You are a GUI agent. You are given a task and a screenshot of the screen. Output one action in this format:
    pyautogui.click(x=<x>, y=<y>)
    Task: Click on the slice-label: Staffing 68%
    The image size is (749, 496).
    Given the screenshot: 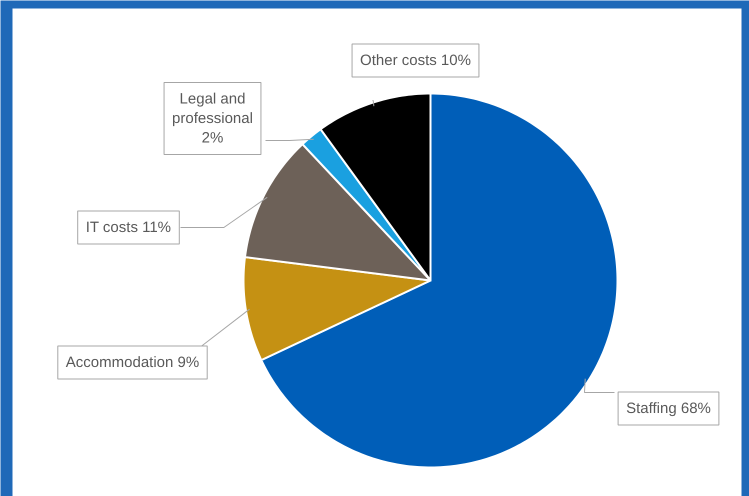 What is the action you would take?
    pyautogui.click(x=668, y=408)
    